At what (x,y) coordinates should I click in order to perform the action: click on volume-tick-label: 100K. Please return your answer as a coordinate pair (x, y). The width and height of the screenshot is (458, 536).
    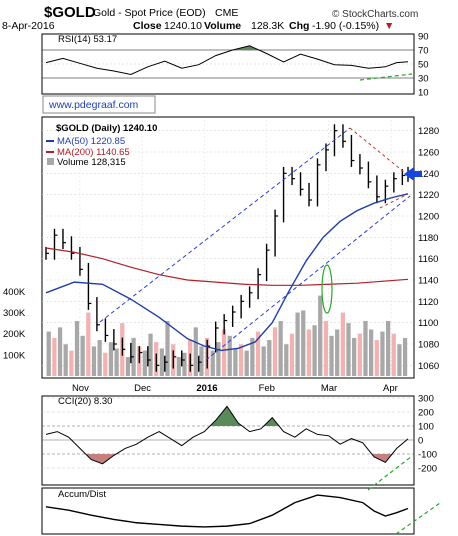
    Looking at the image, I should click on (14, 355).